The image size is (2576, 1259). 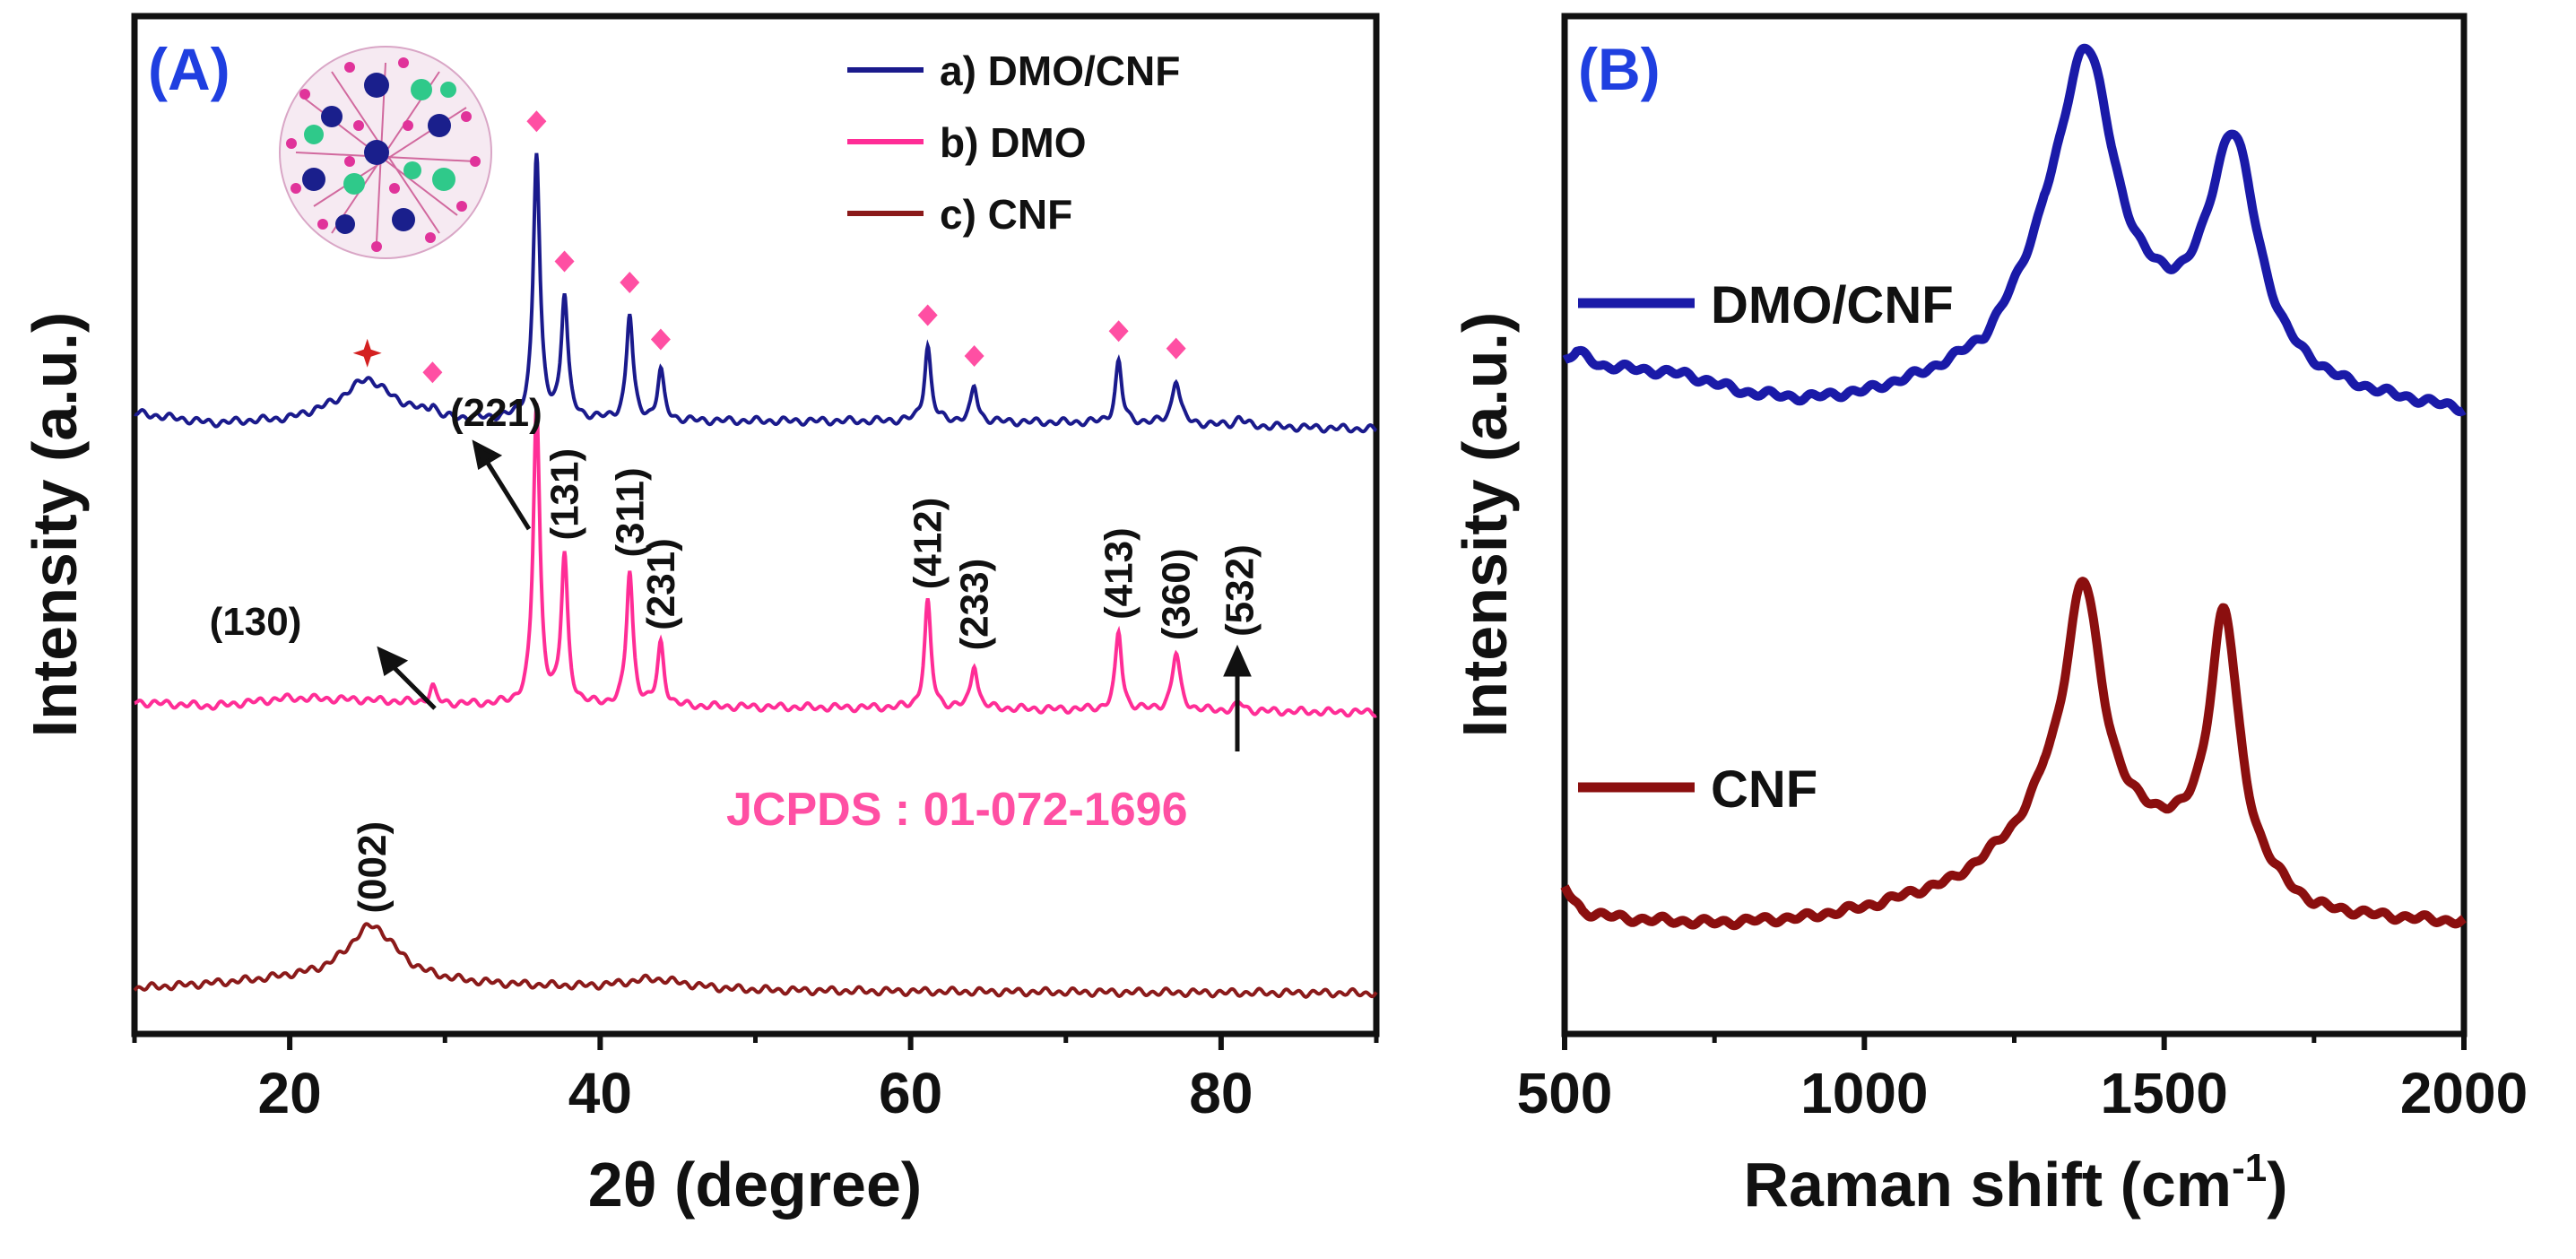 What do you see at coordinates (769, 247) in the screenshot?
I see `panel-a-markers` at bounding box center [769, 247].